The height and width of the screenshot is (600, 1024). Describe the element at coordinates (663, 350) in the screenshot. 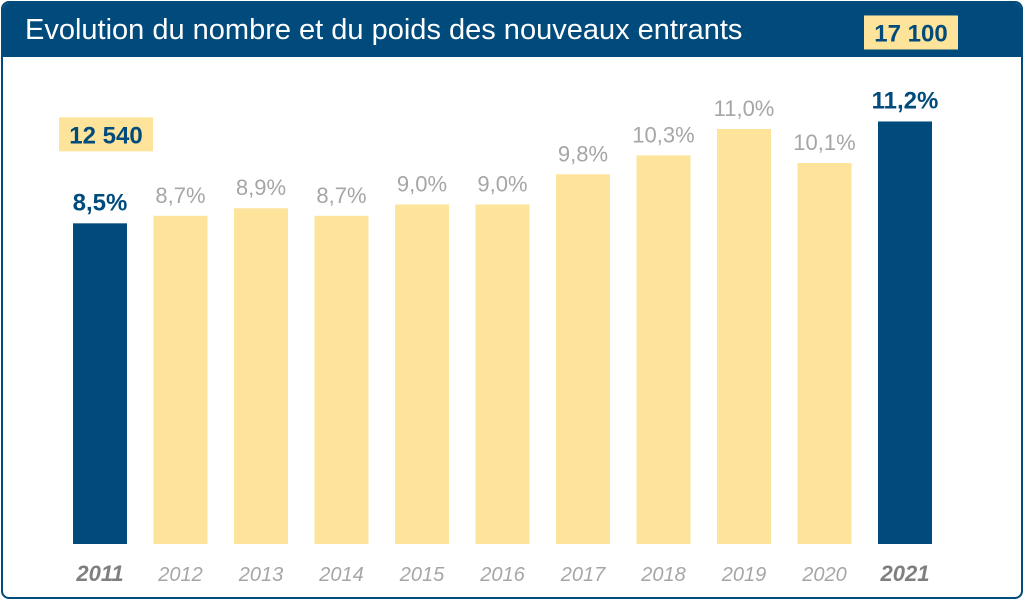

I see `bar-2018` at that location.